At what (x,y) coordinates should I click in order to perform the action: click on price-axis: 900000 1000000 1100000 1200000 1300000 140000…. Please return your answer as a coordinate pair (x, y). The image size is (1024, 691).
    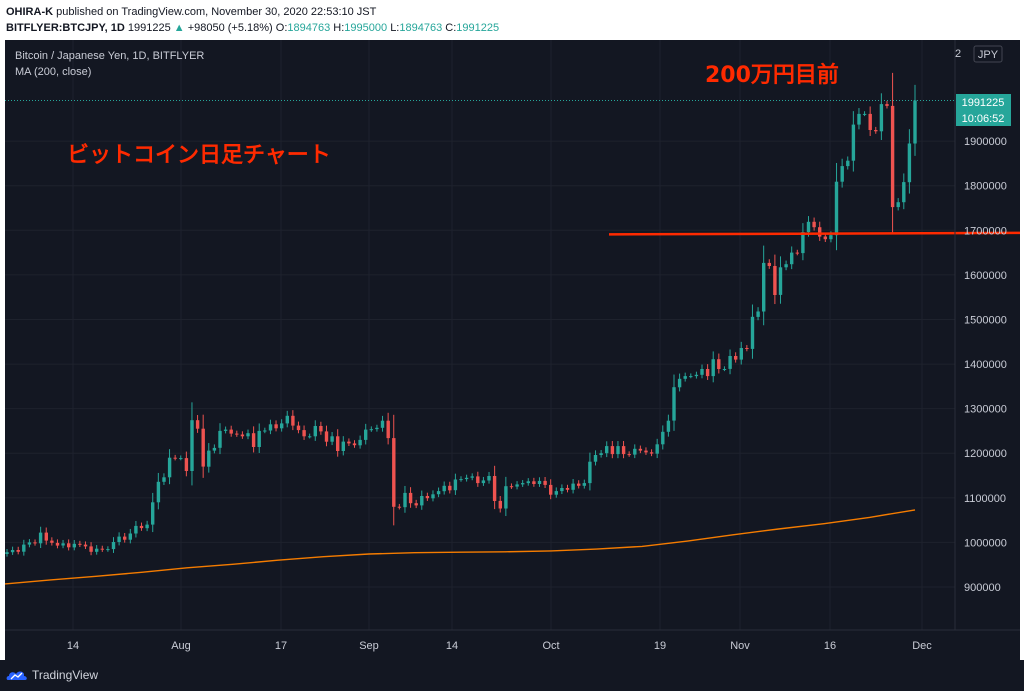
    Looking at the image, I should click on (985, 365).